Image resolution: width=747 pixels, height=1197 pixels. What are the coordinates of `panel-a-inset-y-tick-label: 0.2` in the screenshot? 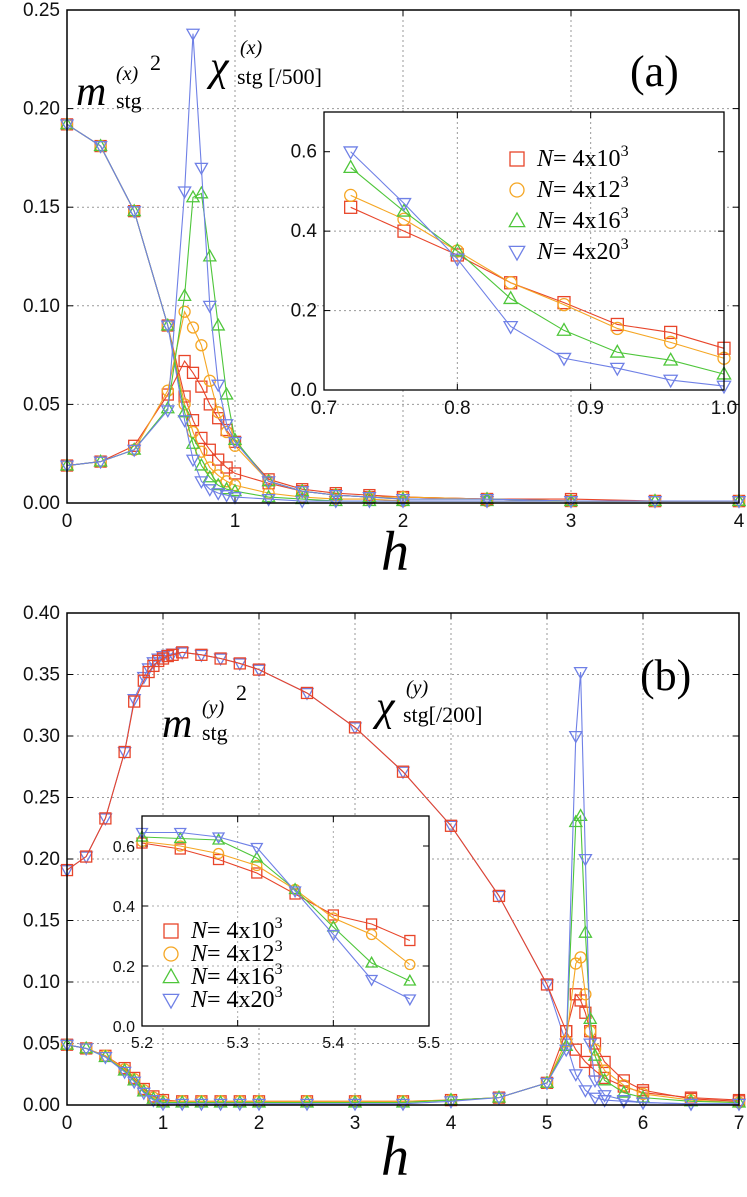 It's located at (304, 311).